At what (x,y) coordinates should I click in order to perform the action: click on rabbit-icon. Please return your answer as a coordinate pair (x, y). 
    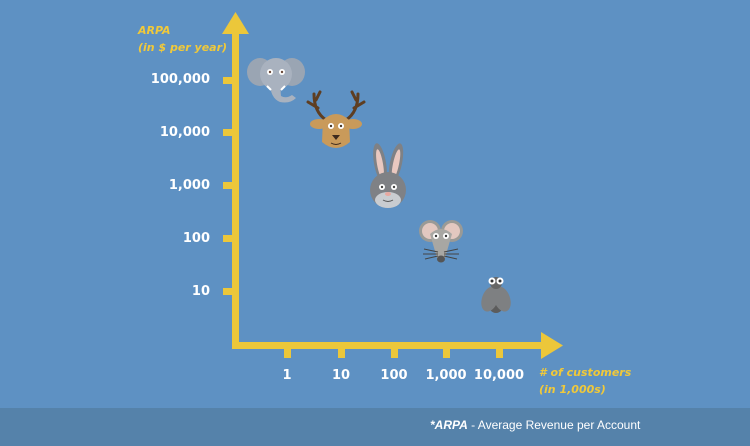
    Looking at the image, I should click on (388, 175).